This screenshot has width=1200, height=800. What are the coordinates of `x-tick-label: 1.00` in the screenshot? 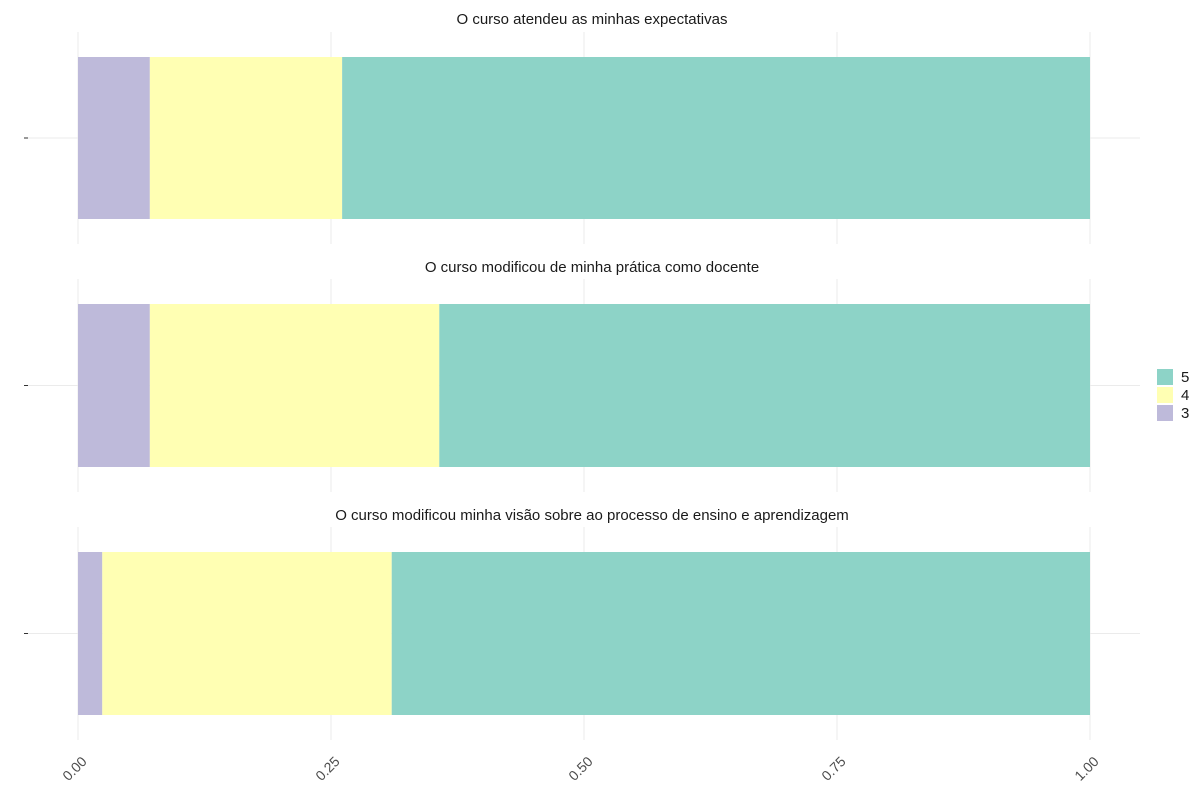 It's located at (1086, 768).